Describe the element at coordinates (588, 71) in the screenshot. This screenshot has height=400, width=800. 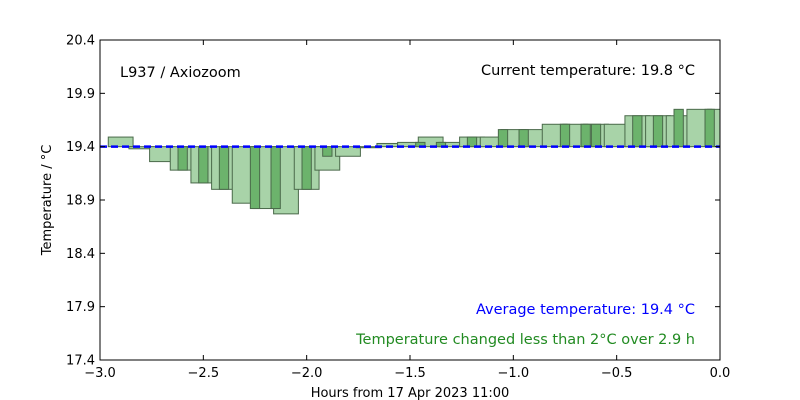
I see `current-temperature-label: Current temperature: 19.8 °C` at that location.